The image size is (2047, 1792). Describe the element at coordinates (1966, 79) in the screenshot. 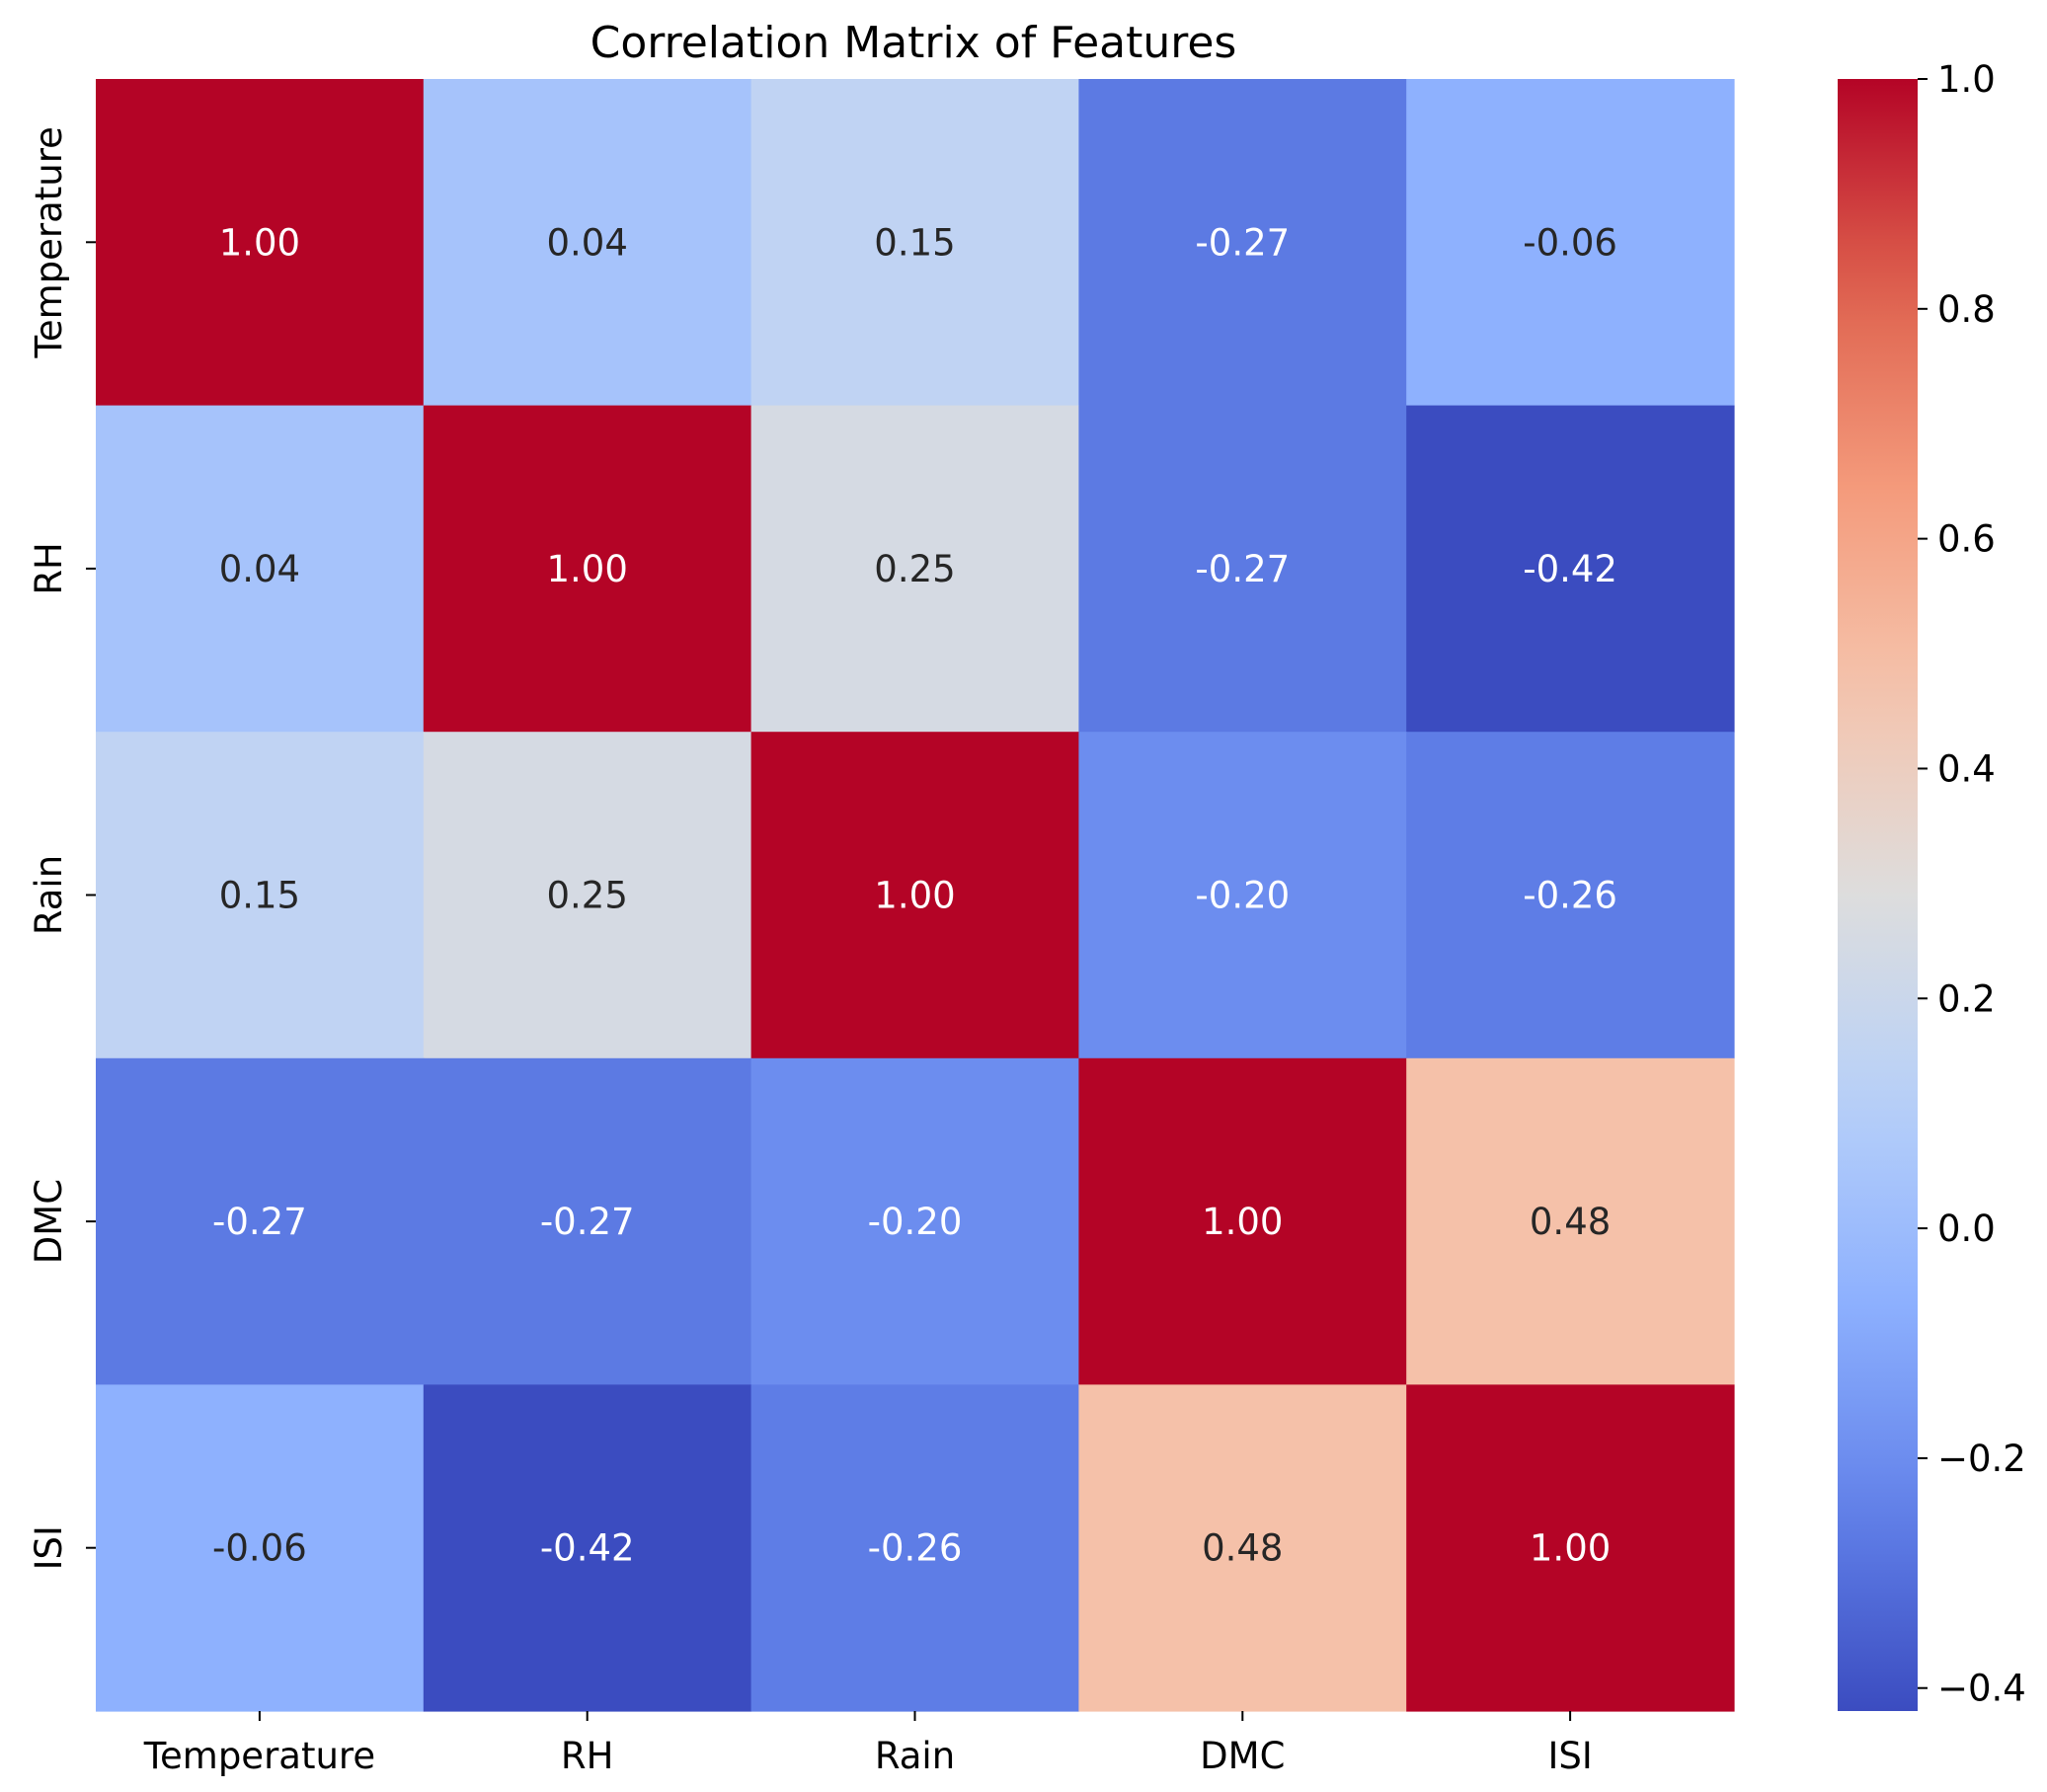

I see `colorbar-tick-label: 1.0` at that location.